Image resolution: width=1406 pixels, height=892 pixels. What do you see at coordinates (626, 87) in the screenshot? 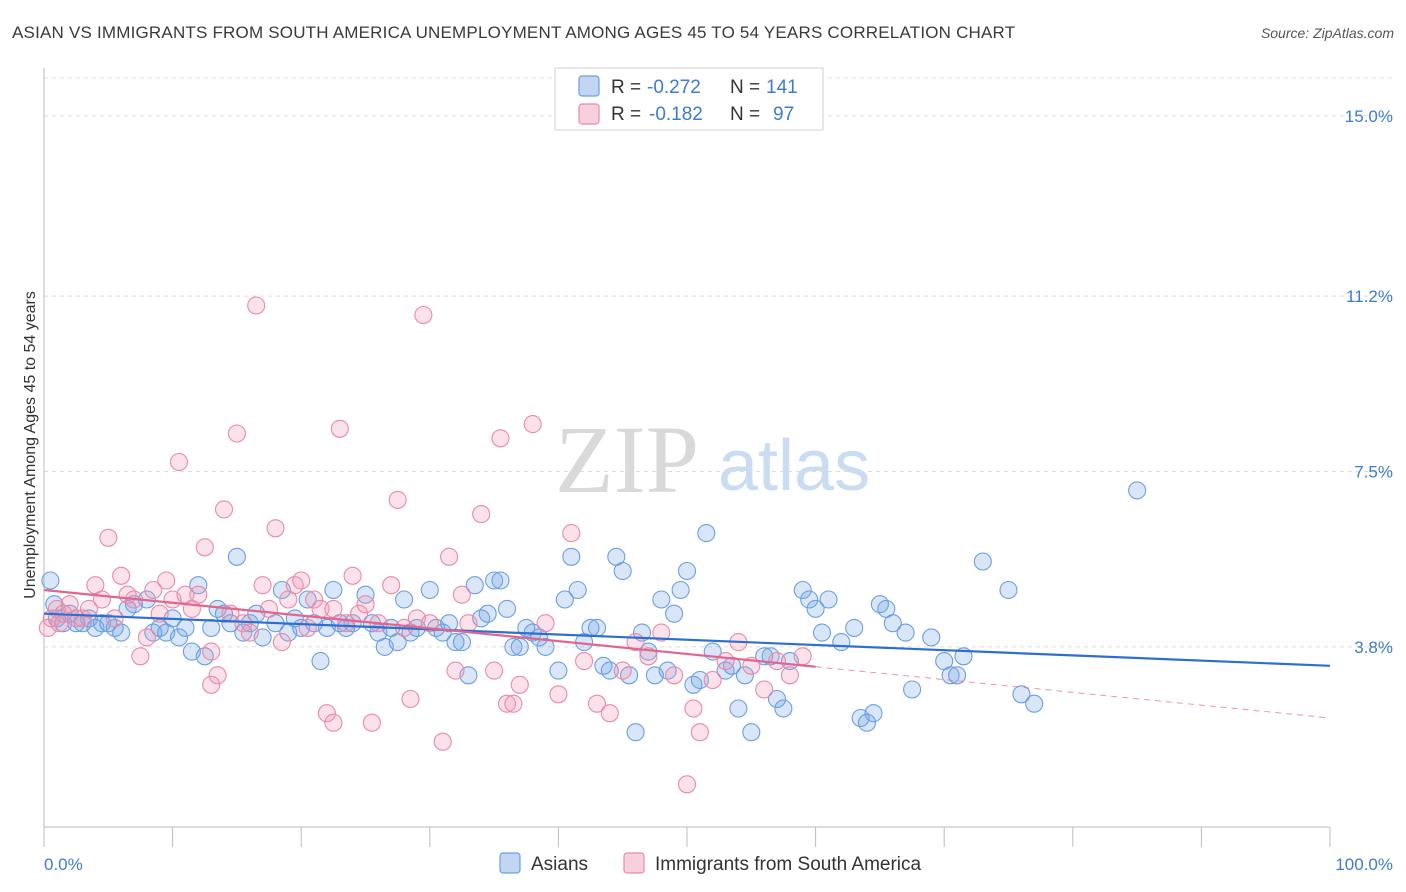
I see `legend-r-label-1: R =` at bounding box center [626, 87].